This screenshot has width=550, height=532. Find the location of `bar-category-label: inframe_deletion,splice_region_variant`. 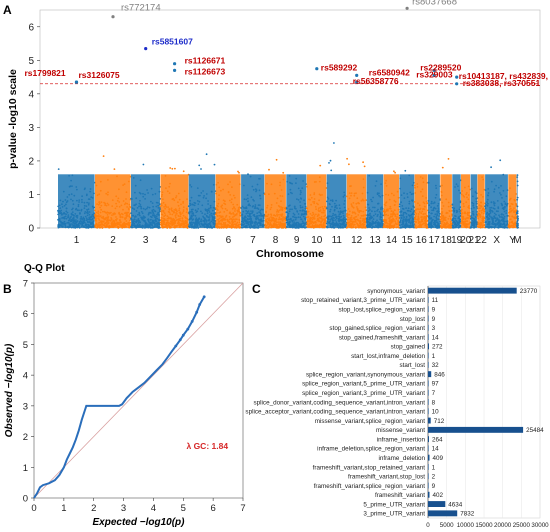

bar-category-label: inframe_deletion,splice_region_variant is located at coordinates (371, 449).